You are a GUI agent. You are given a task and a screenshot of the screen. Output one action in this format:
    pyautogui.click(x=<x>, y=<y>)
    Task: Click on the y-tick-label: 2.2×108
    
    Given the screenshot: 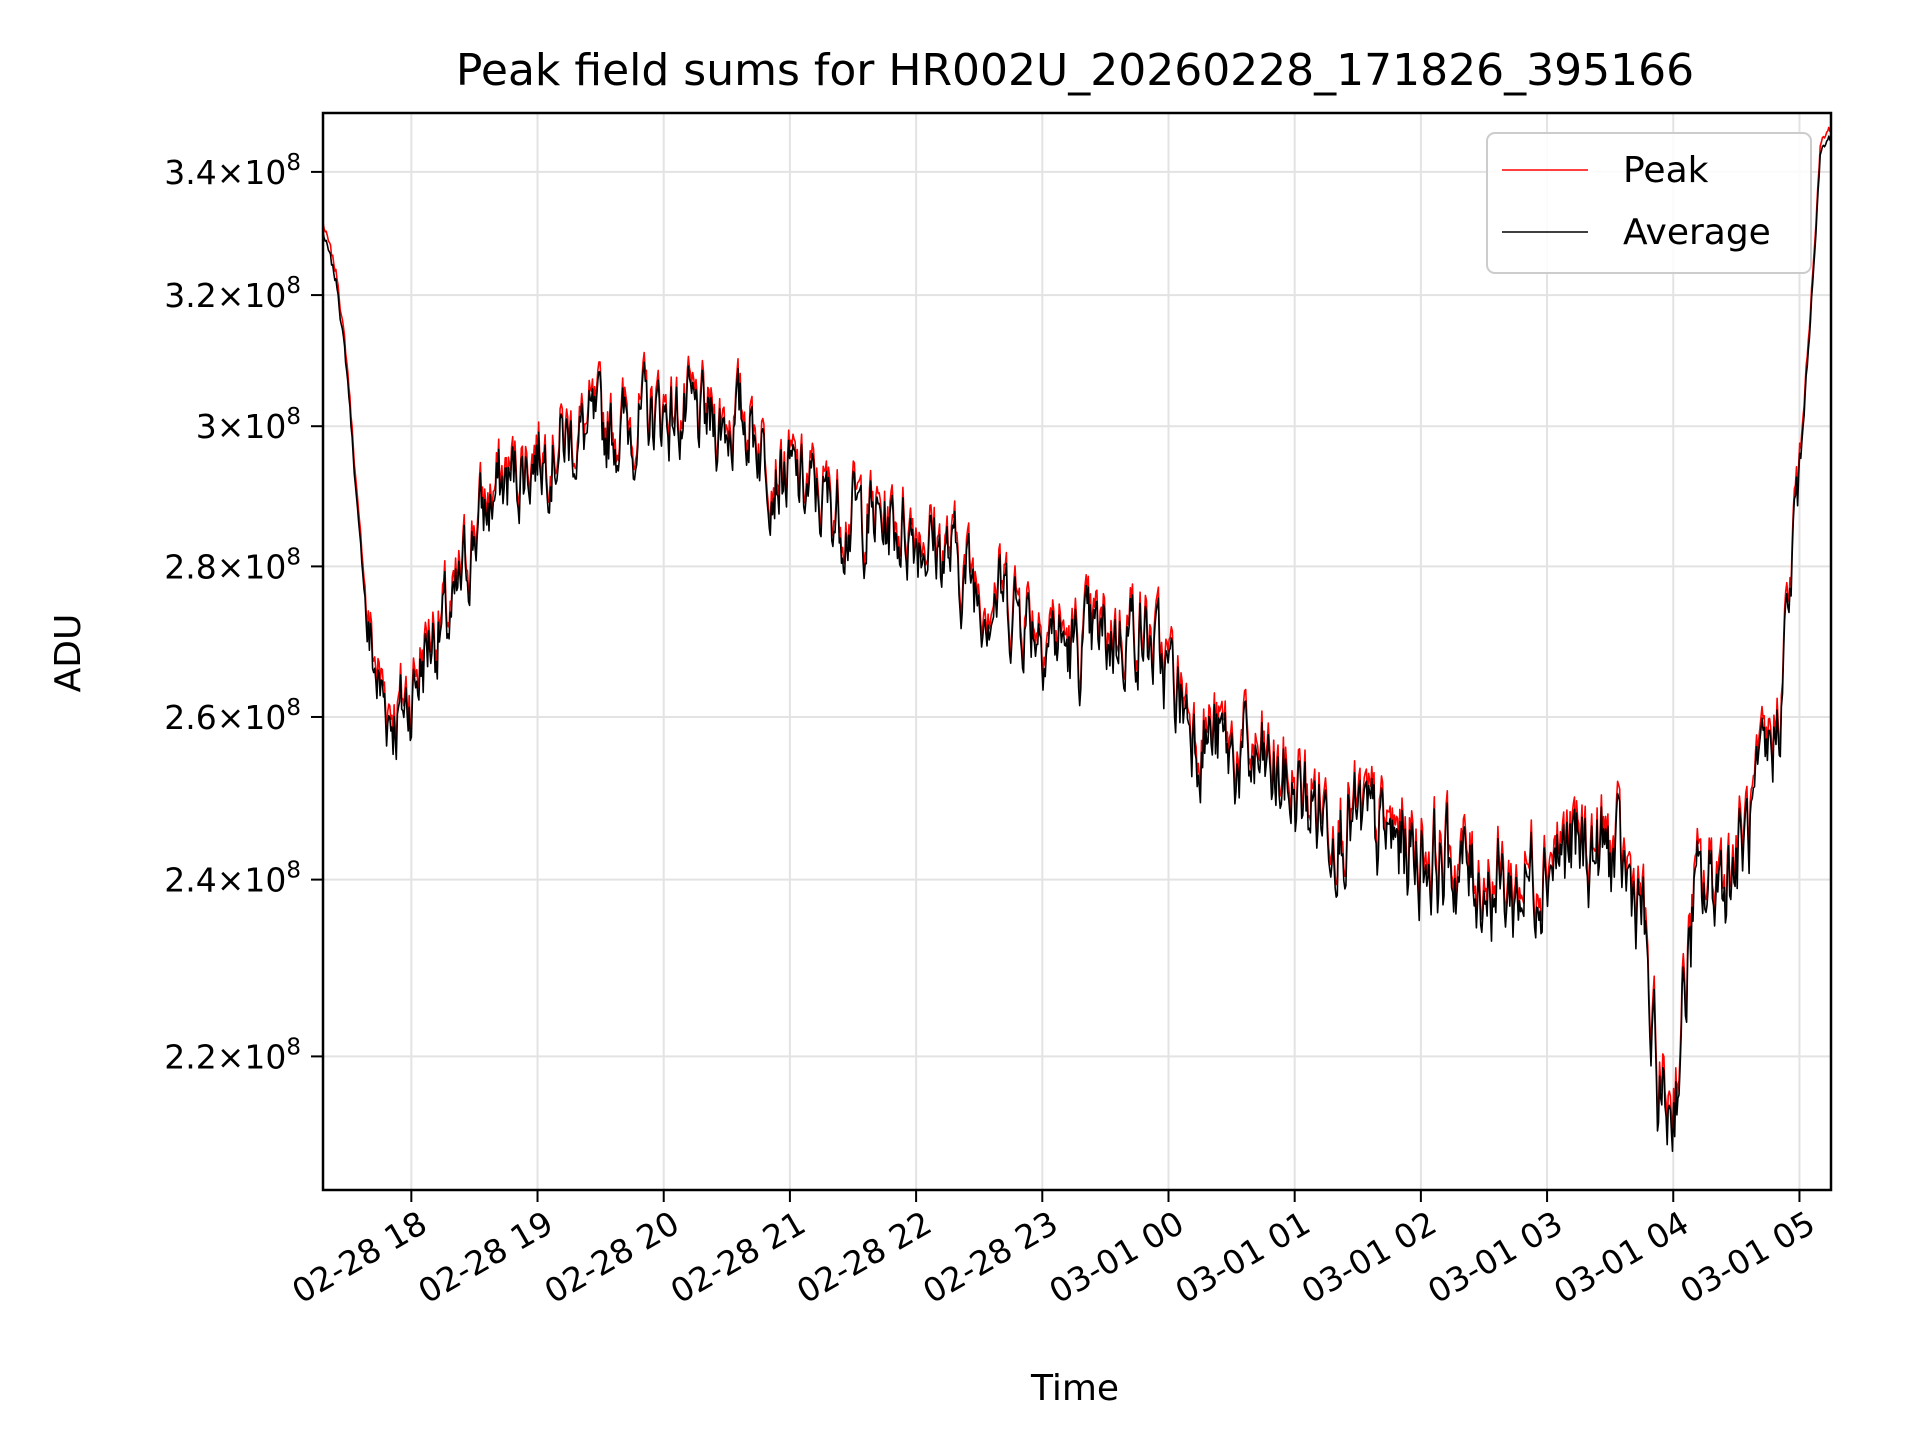 What is the action you would take?
    pyautogui.click(x=232, y=1055)
    